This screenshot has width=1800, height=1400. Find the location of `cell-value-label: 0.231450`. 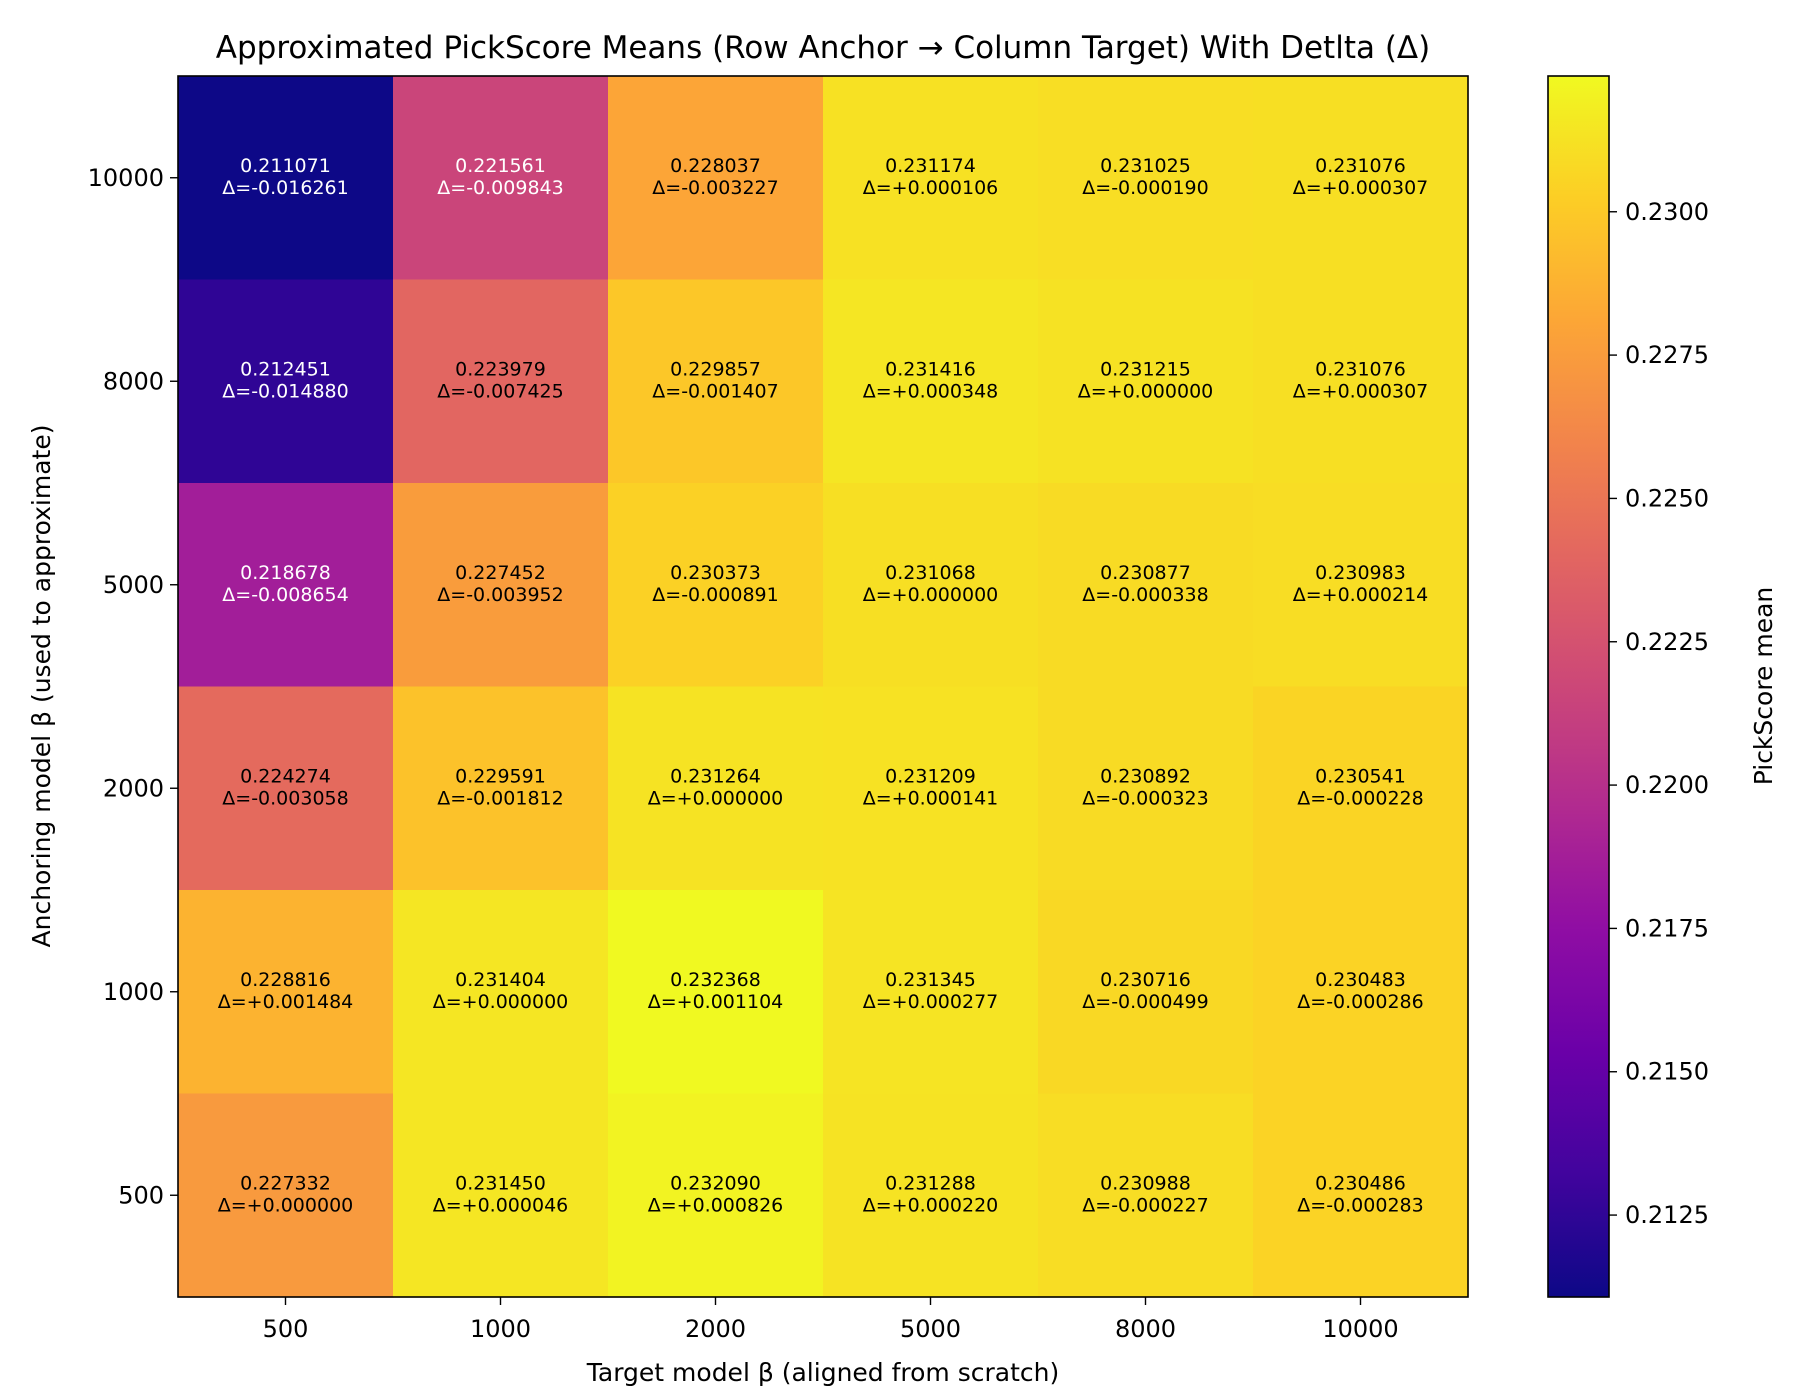

cell-value-label: 0.231450 is located at coordinates (500, 1183).